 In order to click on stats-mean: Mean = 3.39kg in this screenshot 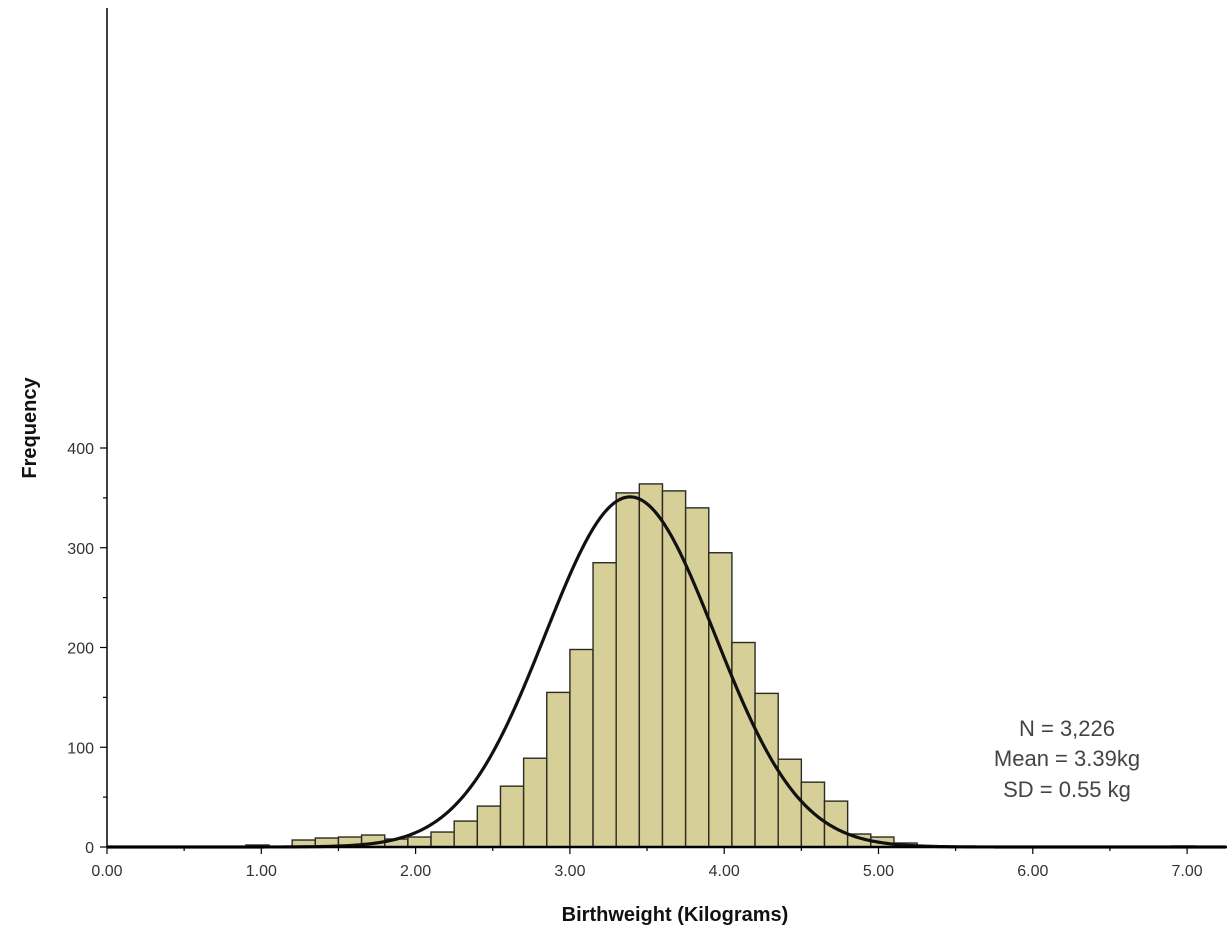, I will do `click(1067, 758)`.